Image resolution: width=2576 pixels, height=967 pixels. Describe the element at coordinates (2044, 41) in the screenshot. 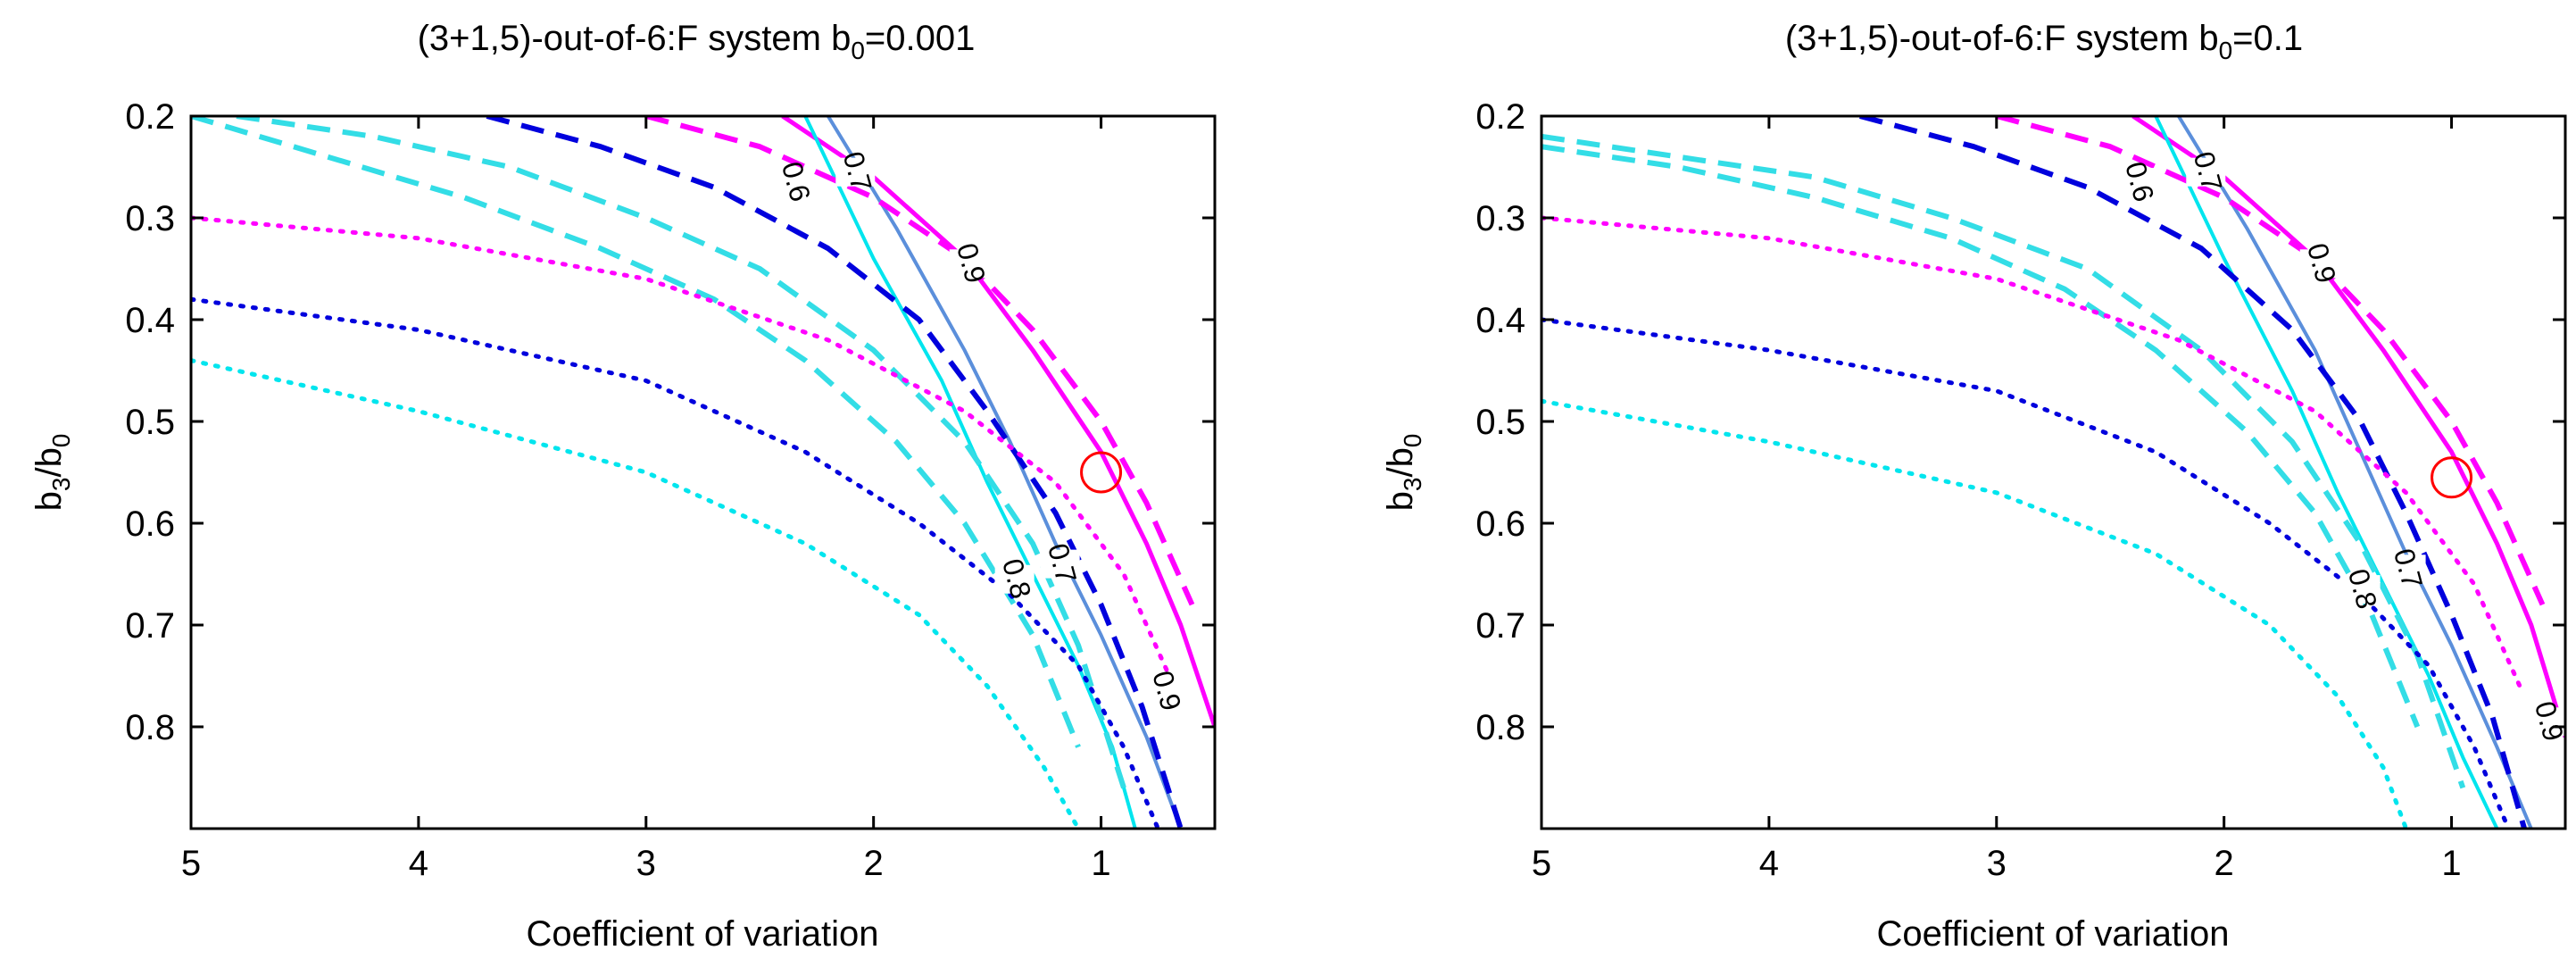

I see `chart-title: (3+1,5)-out-of-6:F system b0=0.1` at that location.